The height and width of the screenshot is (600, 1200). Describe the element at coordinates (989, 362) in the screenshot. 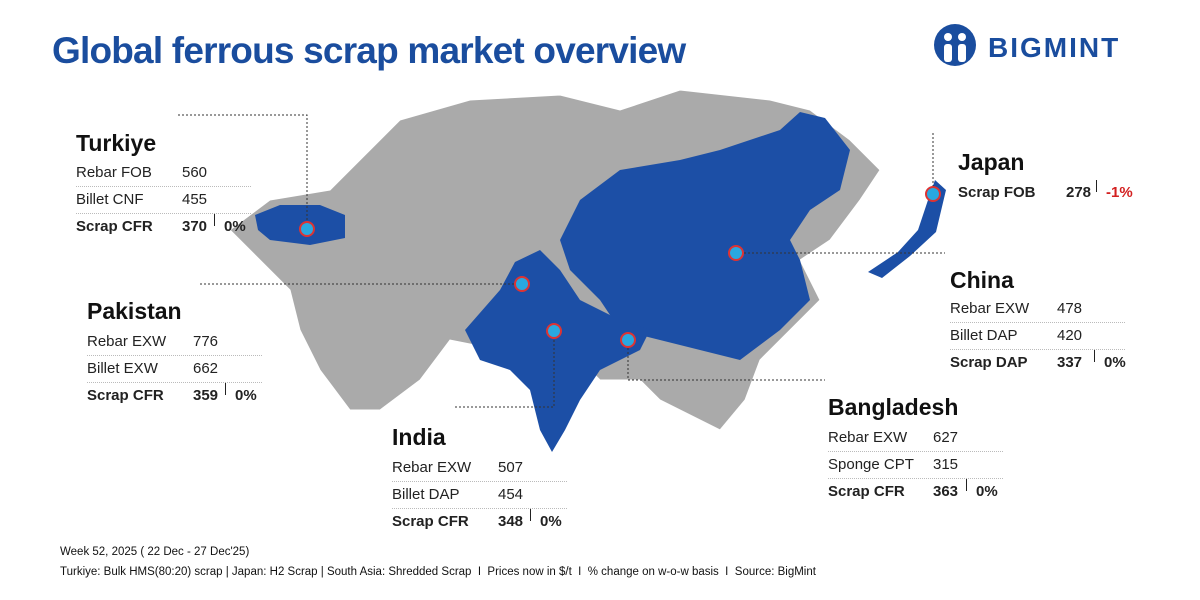

I see `price-label: Scrap DAP` at that location.